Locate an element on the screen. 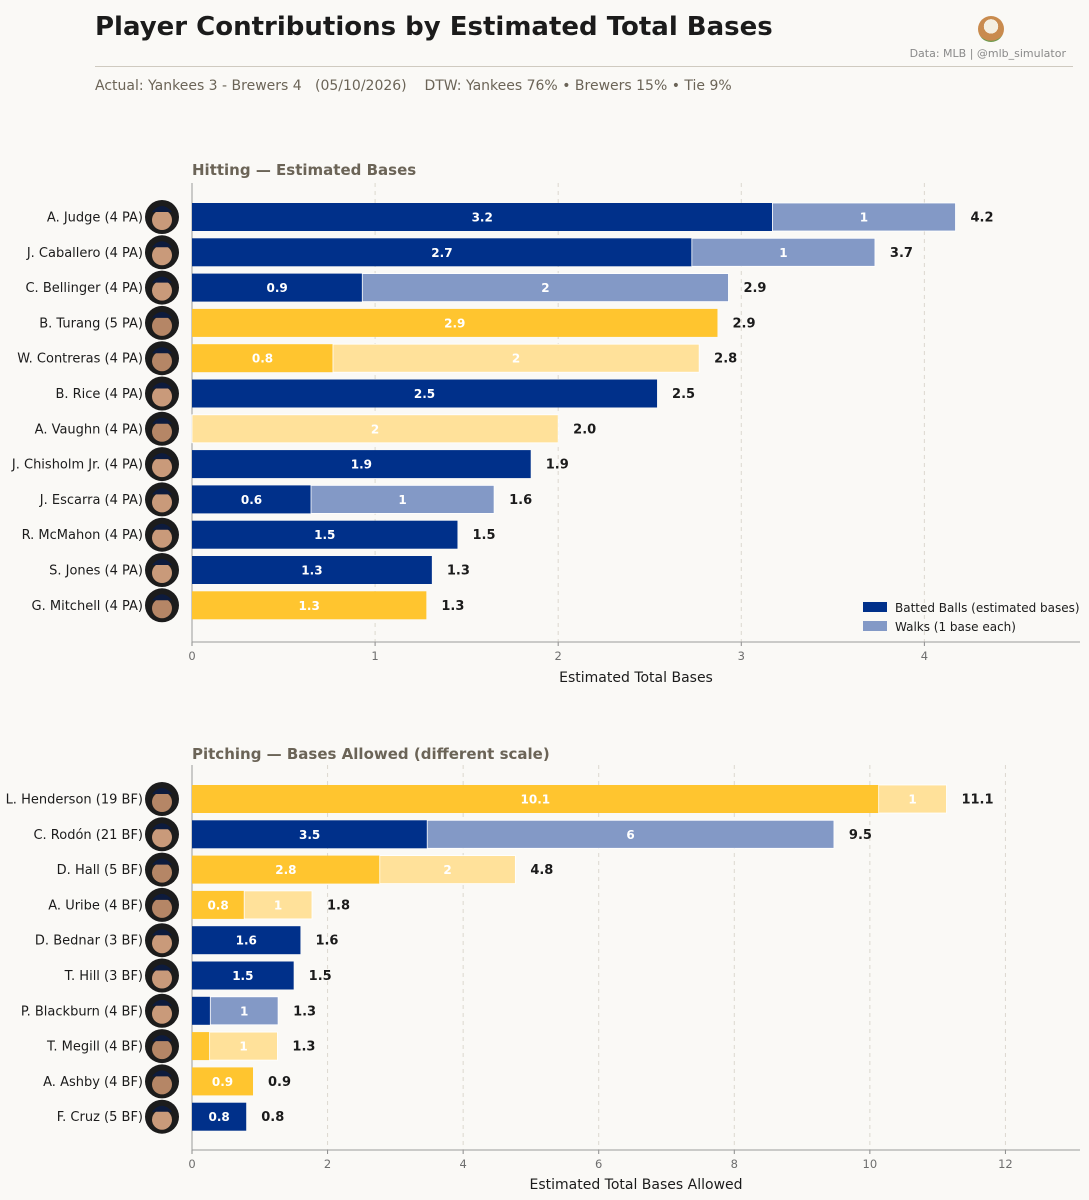  hitting-batted-value: 0.6 is located at coordinates (251, 500).